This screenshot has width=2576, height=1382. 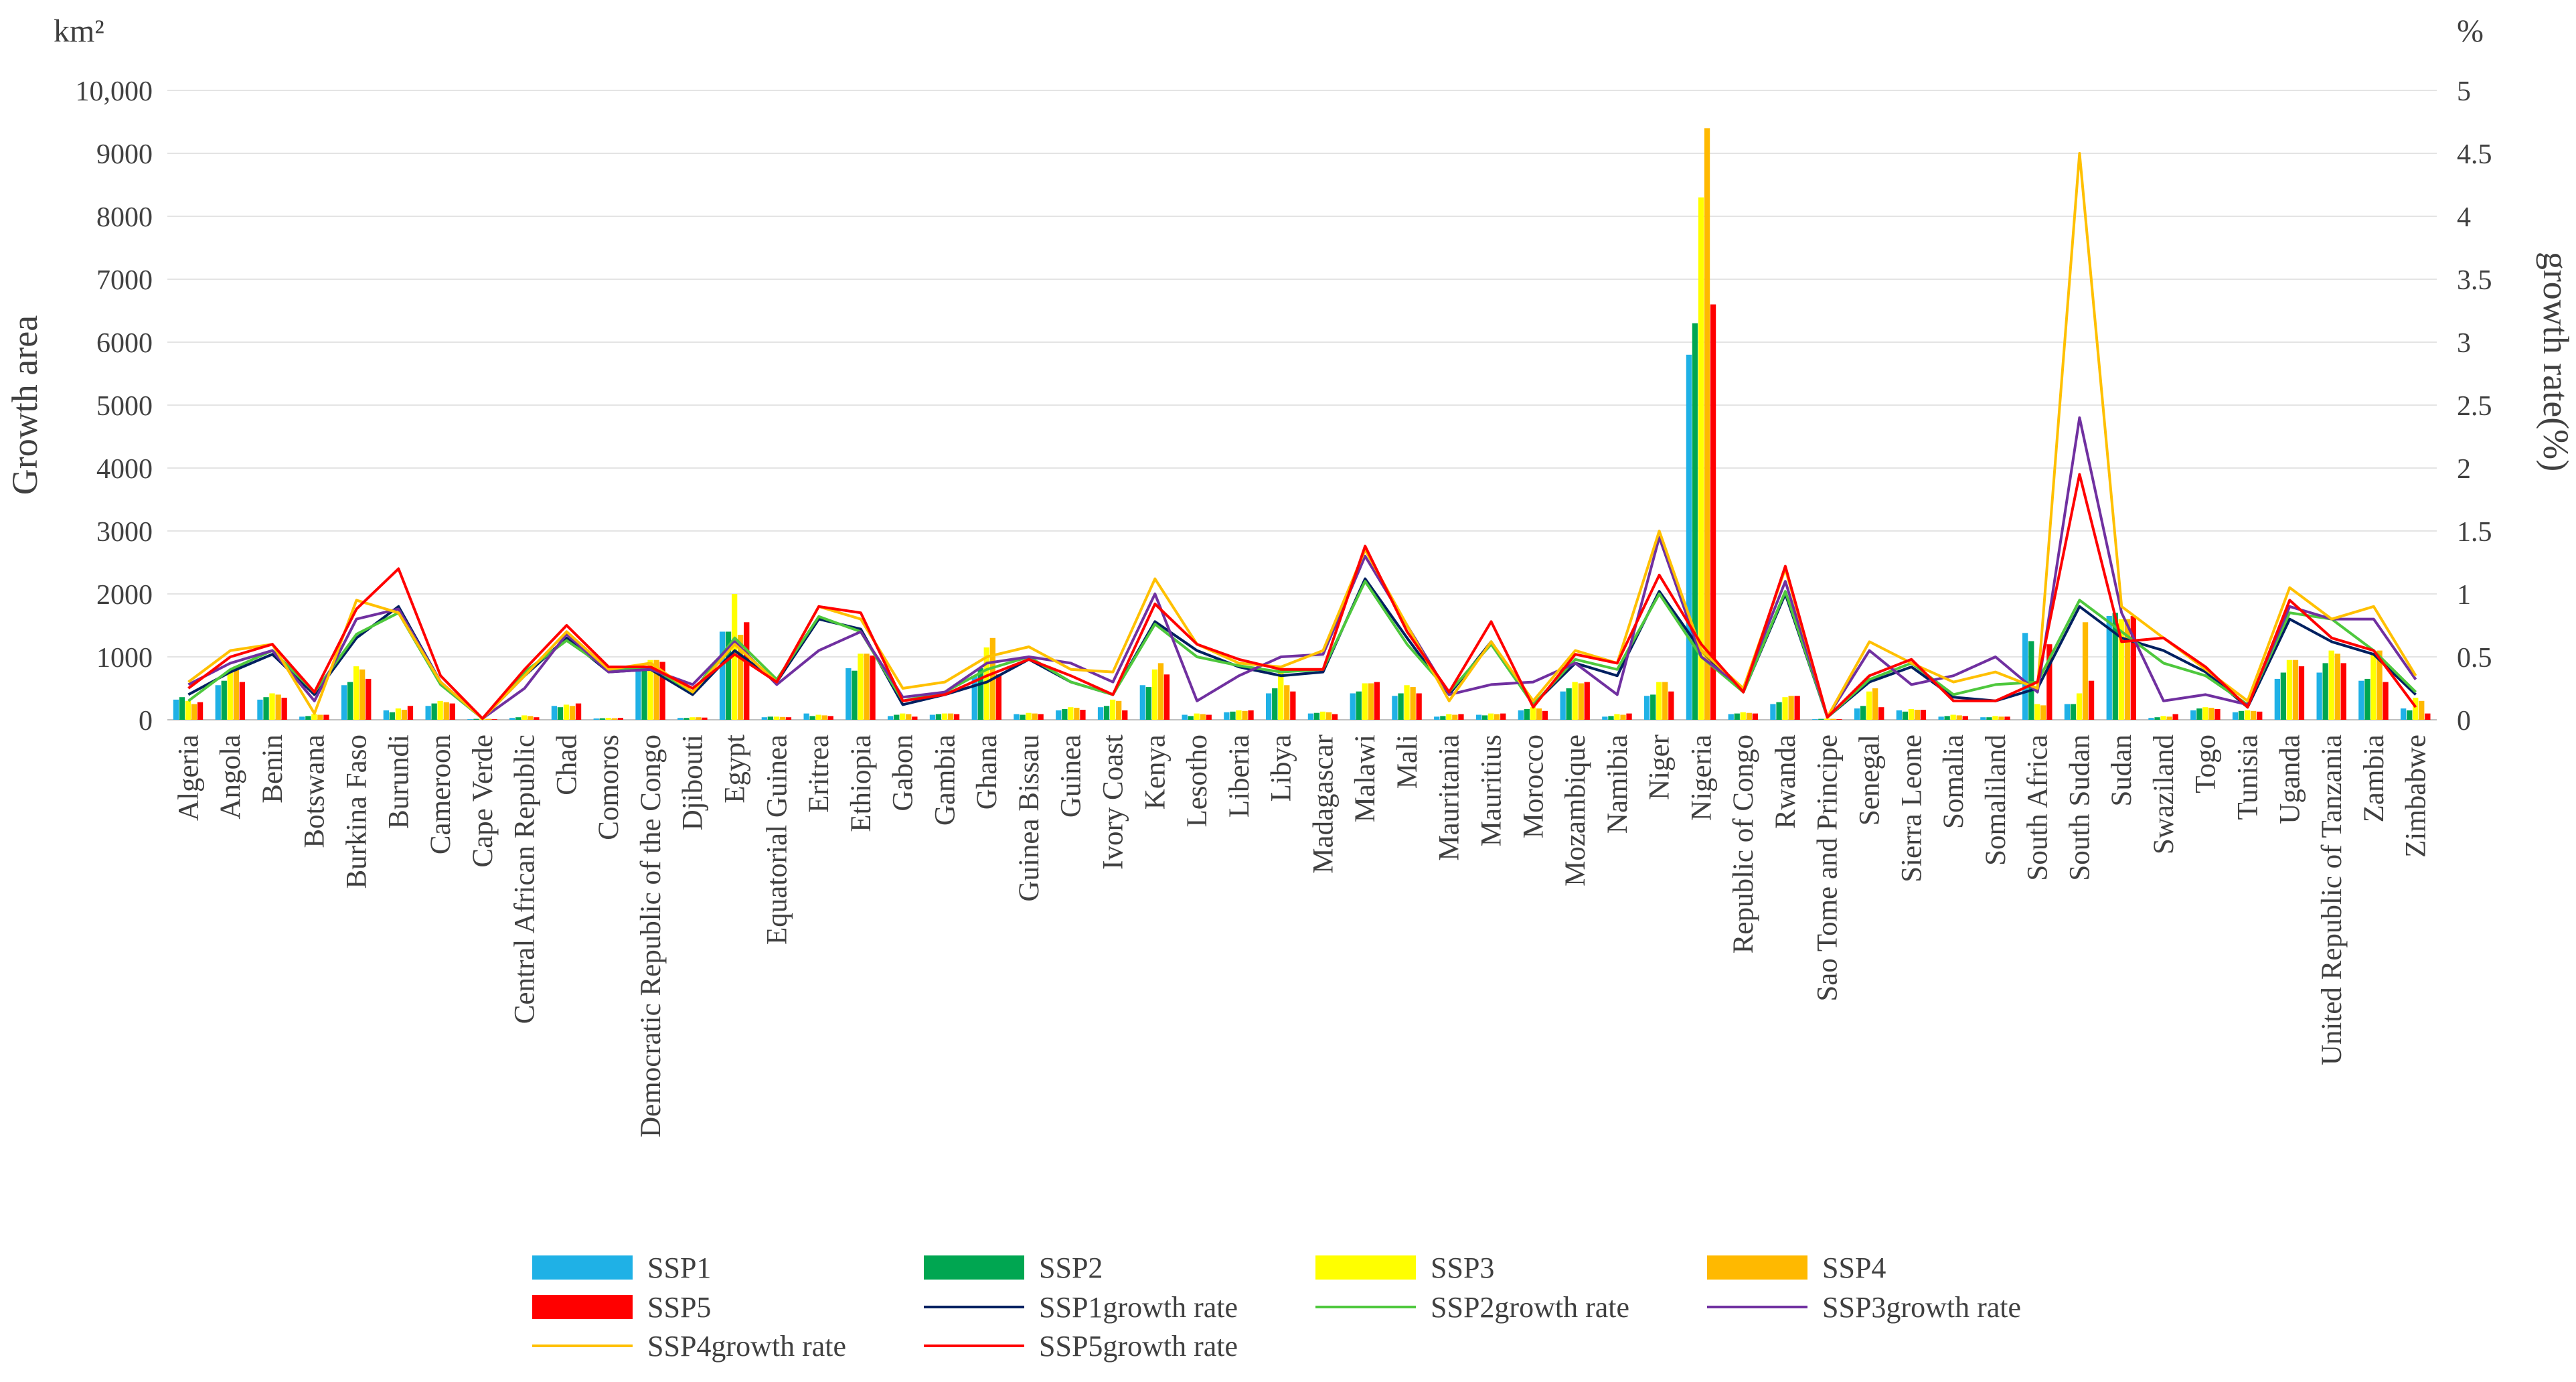 I want to click on bar-ssp2-guinea, so click(x=1065, y=714).